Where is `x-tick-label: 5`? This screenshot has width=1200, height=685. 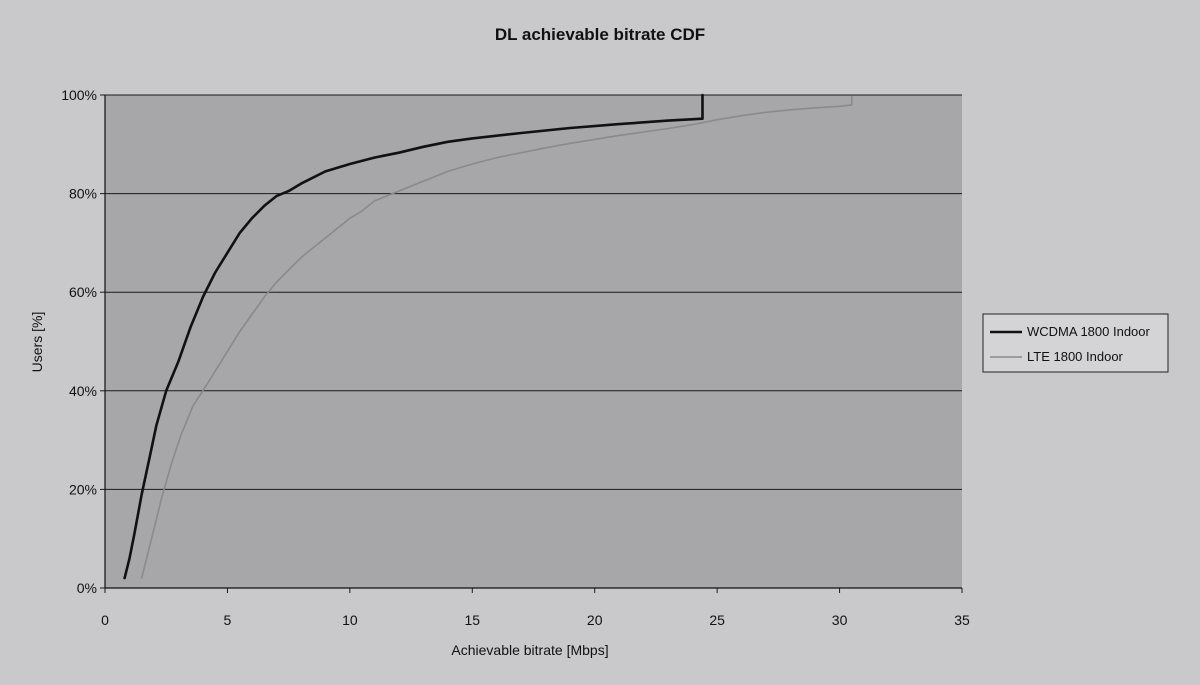
x-tick-label: 5 is located at coordinates (228, 620).